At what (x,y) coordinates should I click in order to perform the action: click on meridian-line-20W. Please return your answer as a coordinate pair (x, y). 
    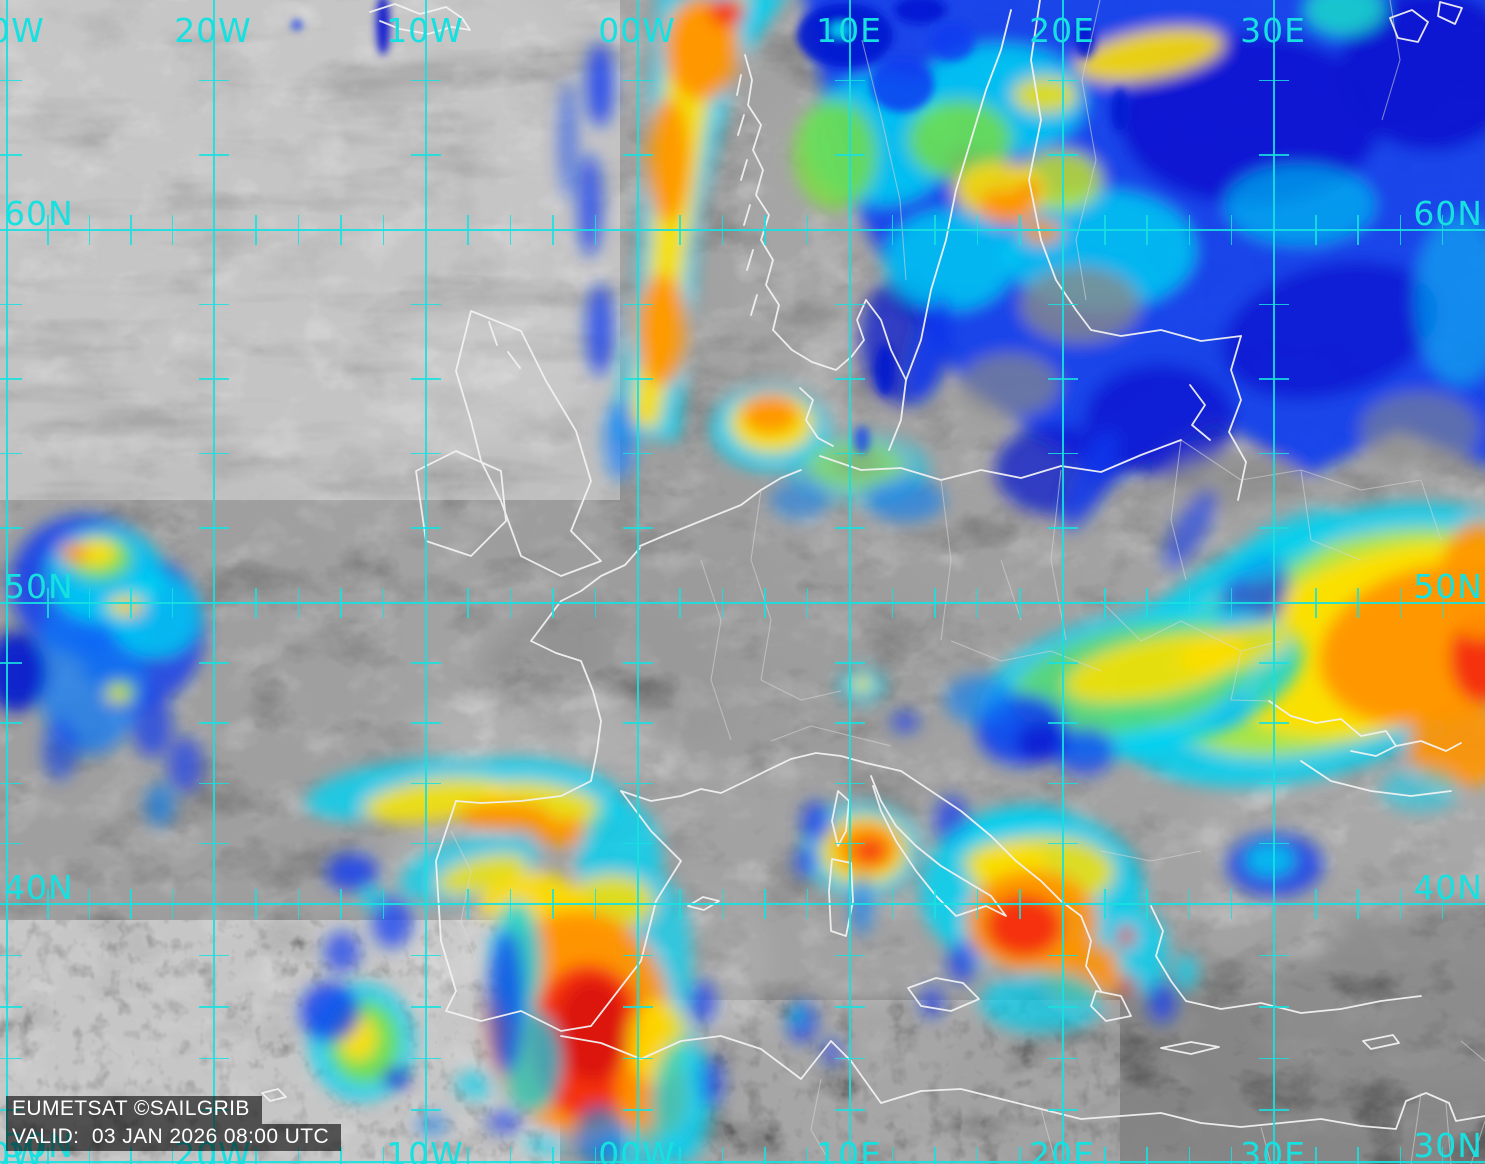
    Looking at the image, I should click on (214, 582).